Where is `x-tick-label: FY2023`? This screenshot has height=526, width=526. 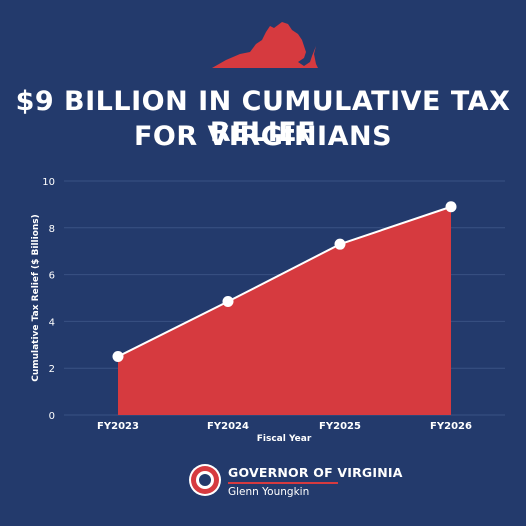
x-tick-label: FY2023 is located at coordinates (118, 426).